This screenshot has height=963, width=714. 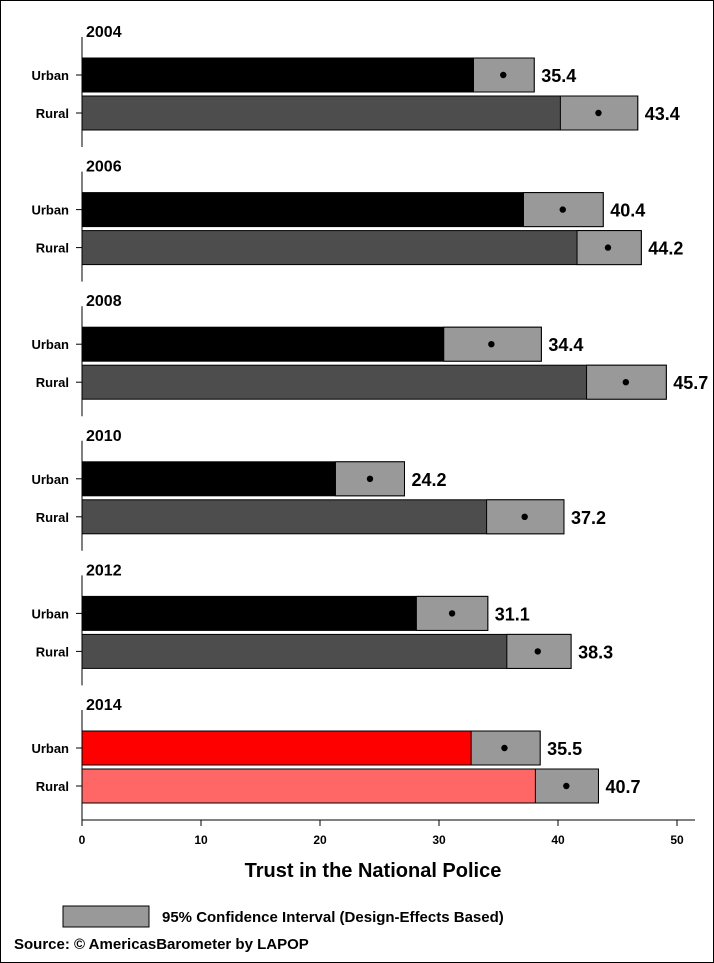 I want to click on data-label: 44.2, so click(x=665, y=249).